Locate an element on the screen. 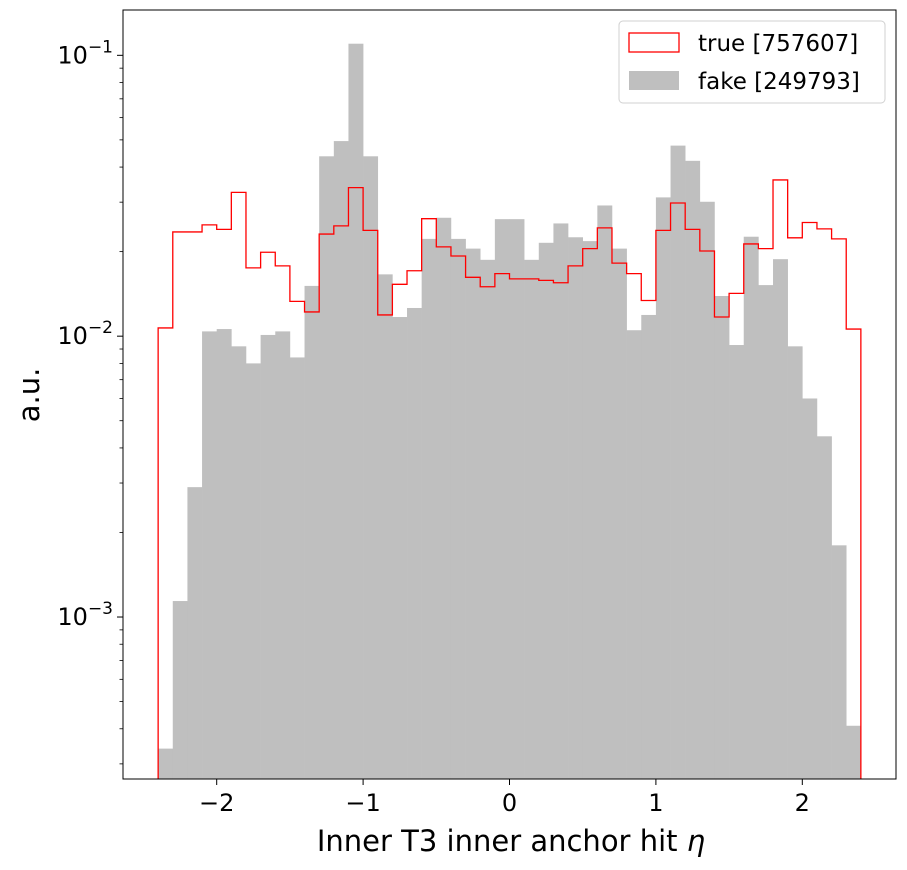  x-tick-label: 2 is located at coordinates (802, 803).